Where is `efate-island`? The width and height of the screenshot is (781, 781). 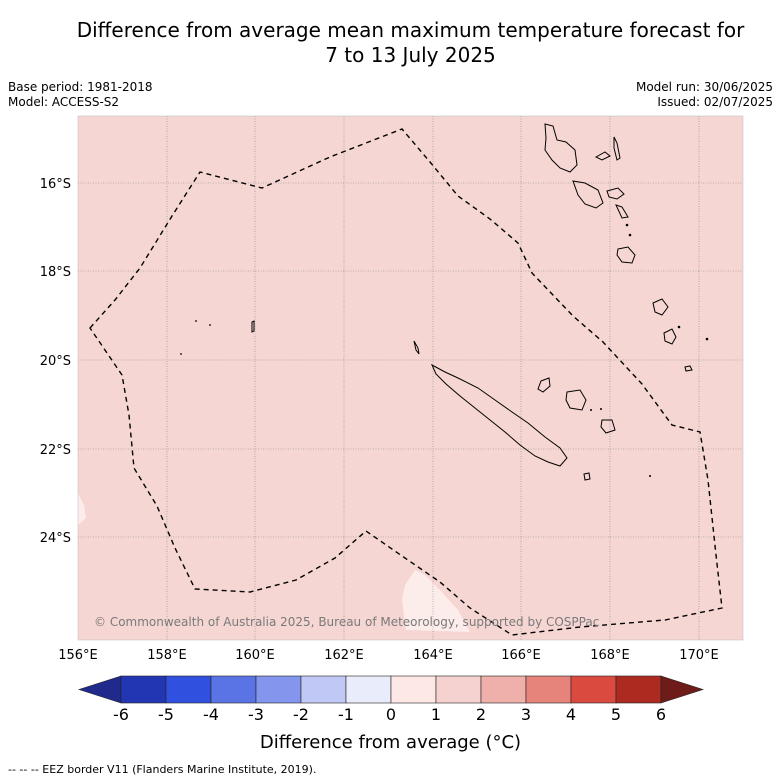
efate-island is located at coordinates (626, 255).